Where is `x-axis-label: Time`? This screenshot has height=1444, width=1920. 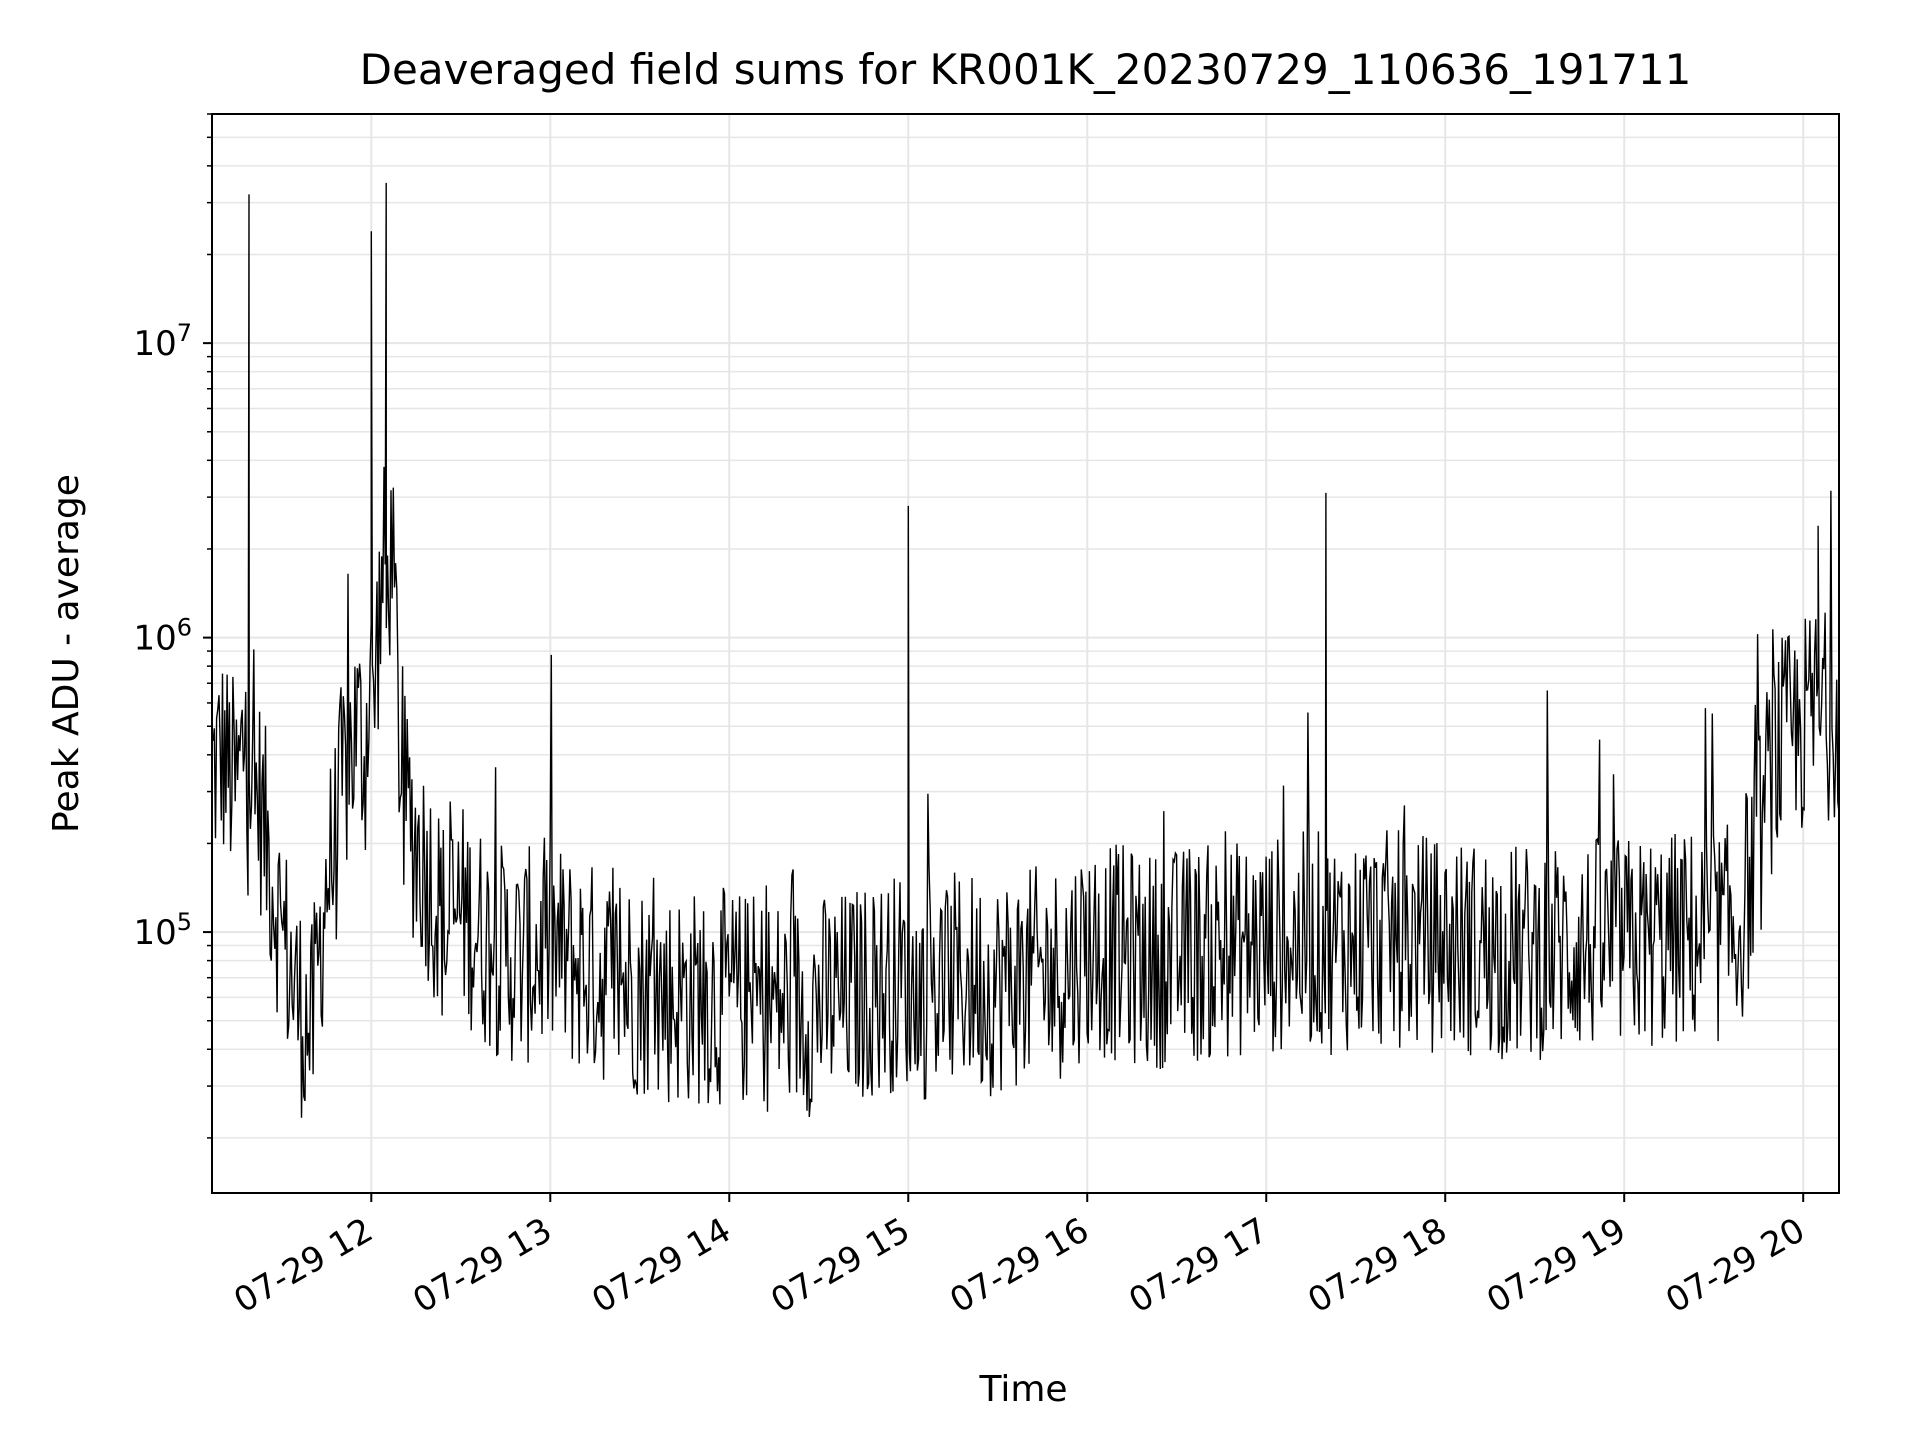 x-axis-label: Time is located at coordinates (1022, 1389).